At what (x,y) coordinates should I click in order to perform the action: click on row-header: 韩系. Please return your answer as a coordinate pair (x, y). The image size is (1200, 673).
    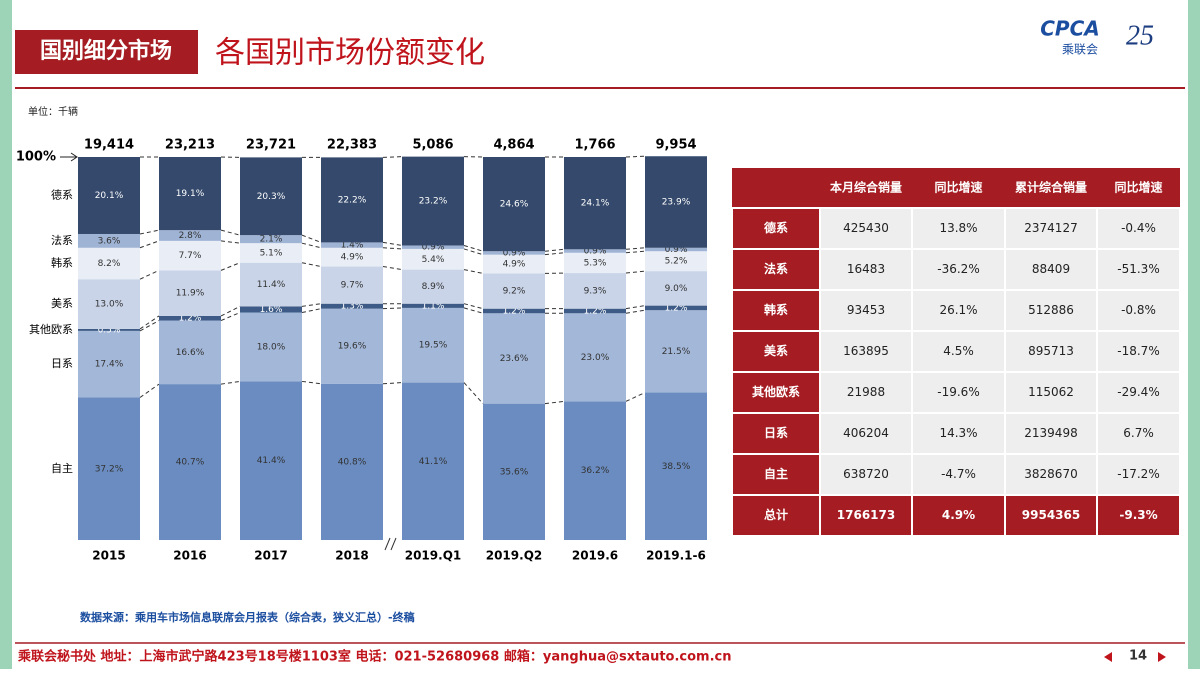
    Looking at the image, I should click on (776, 309).